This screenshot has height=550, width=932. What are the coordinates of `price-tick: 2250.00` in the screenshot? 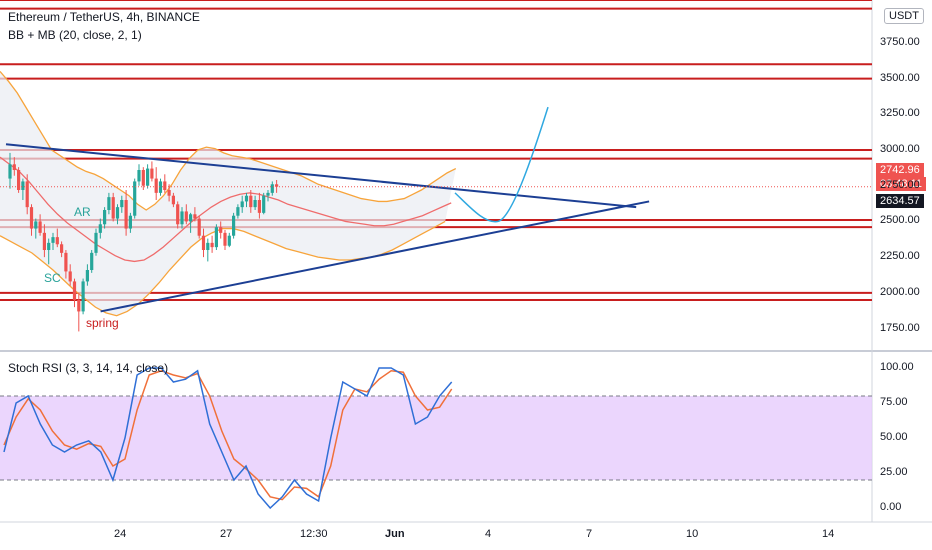 It's located at (900, 256).